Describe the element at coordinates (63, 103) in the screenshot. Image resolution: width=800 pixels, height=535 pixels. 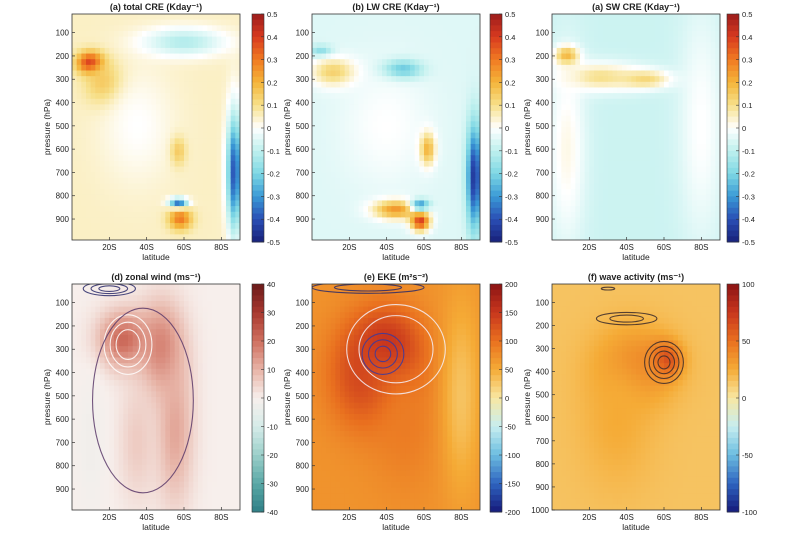
I see `y-tick-label: 400` at that location.